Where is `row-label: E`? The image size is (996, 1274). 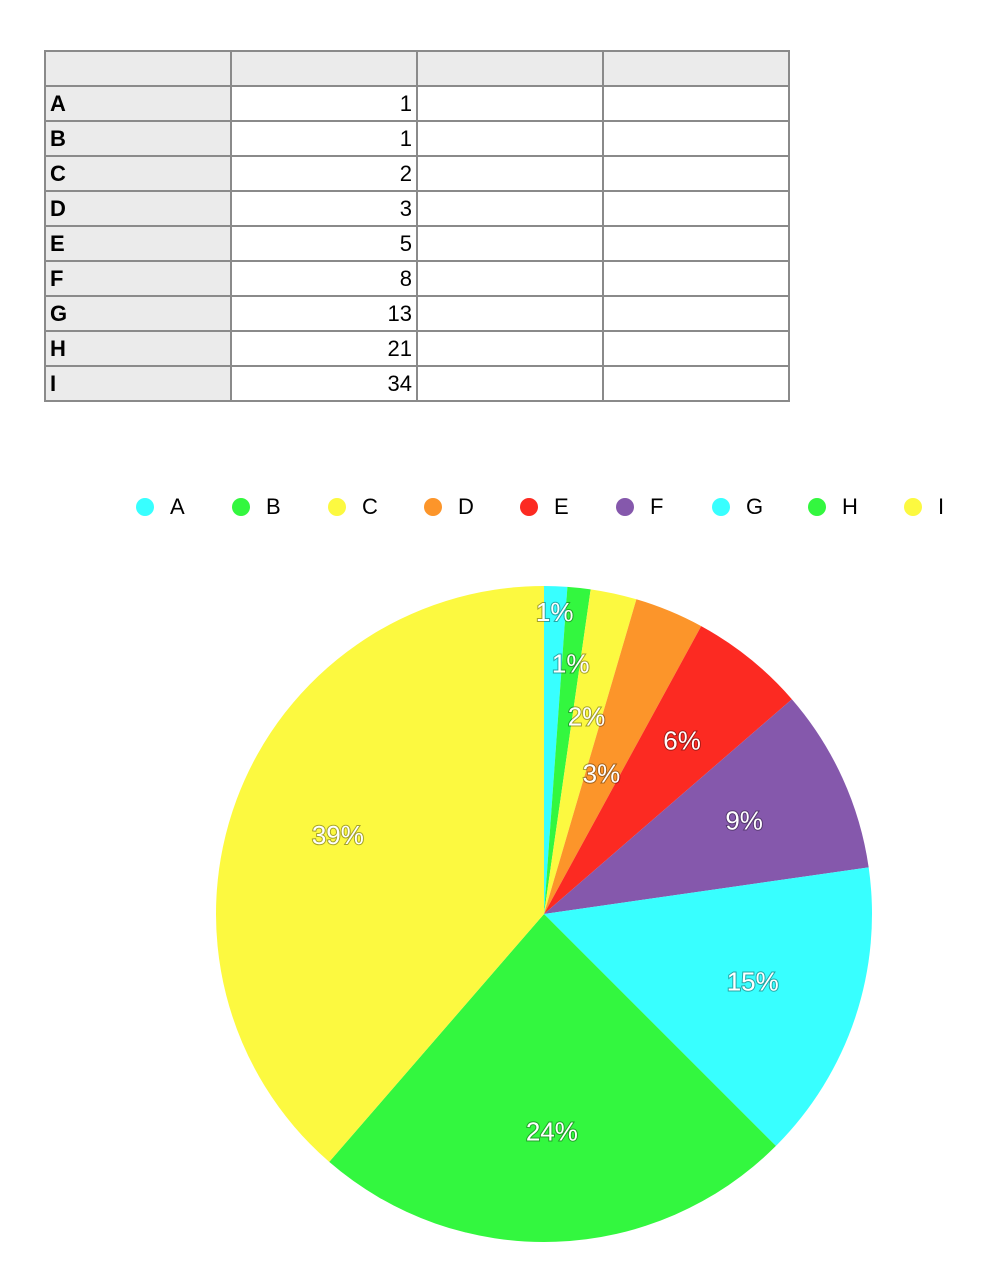
row-label: E is located at coordinates (138, 243).